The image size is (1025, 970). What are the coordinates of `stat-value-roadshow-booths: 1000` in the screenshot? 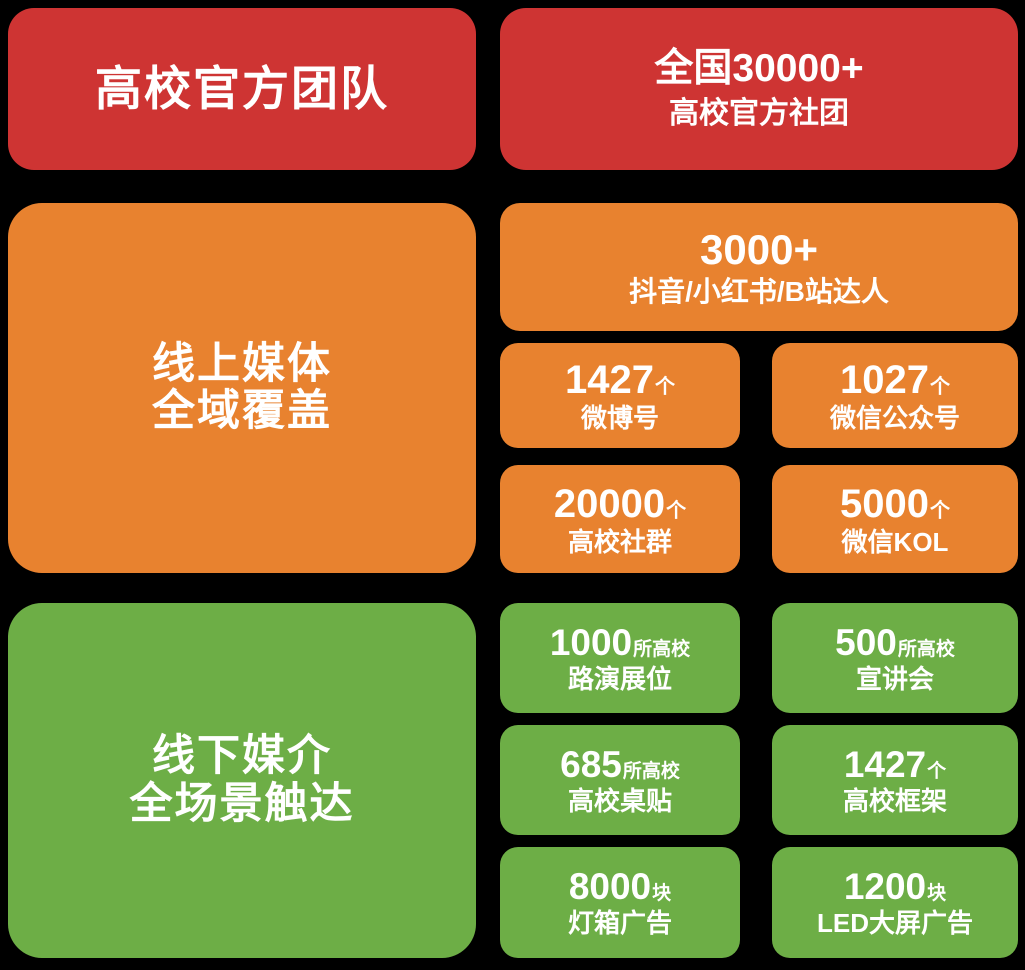 It's located at (591, 642).